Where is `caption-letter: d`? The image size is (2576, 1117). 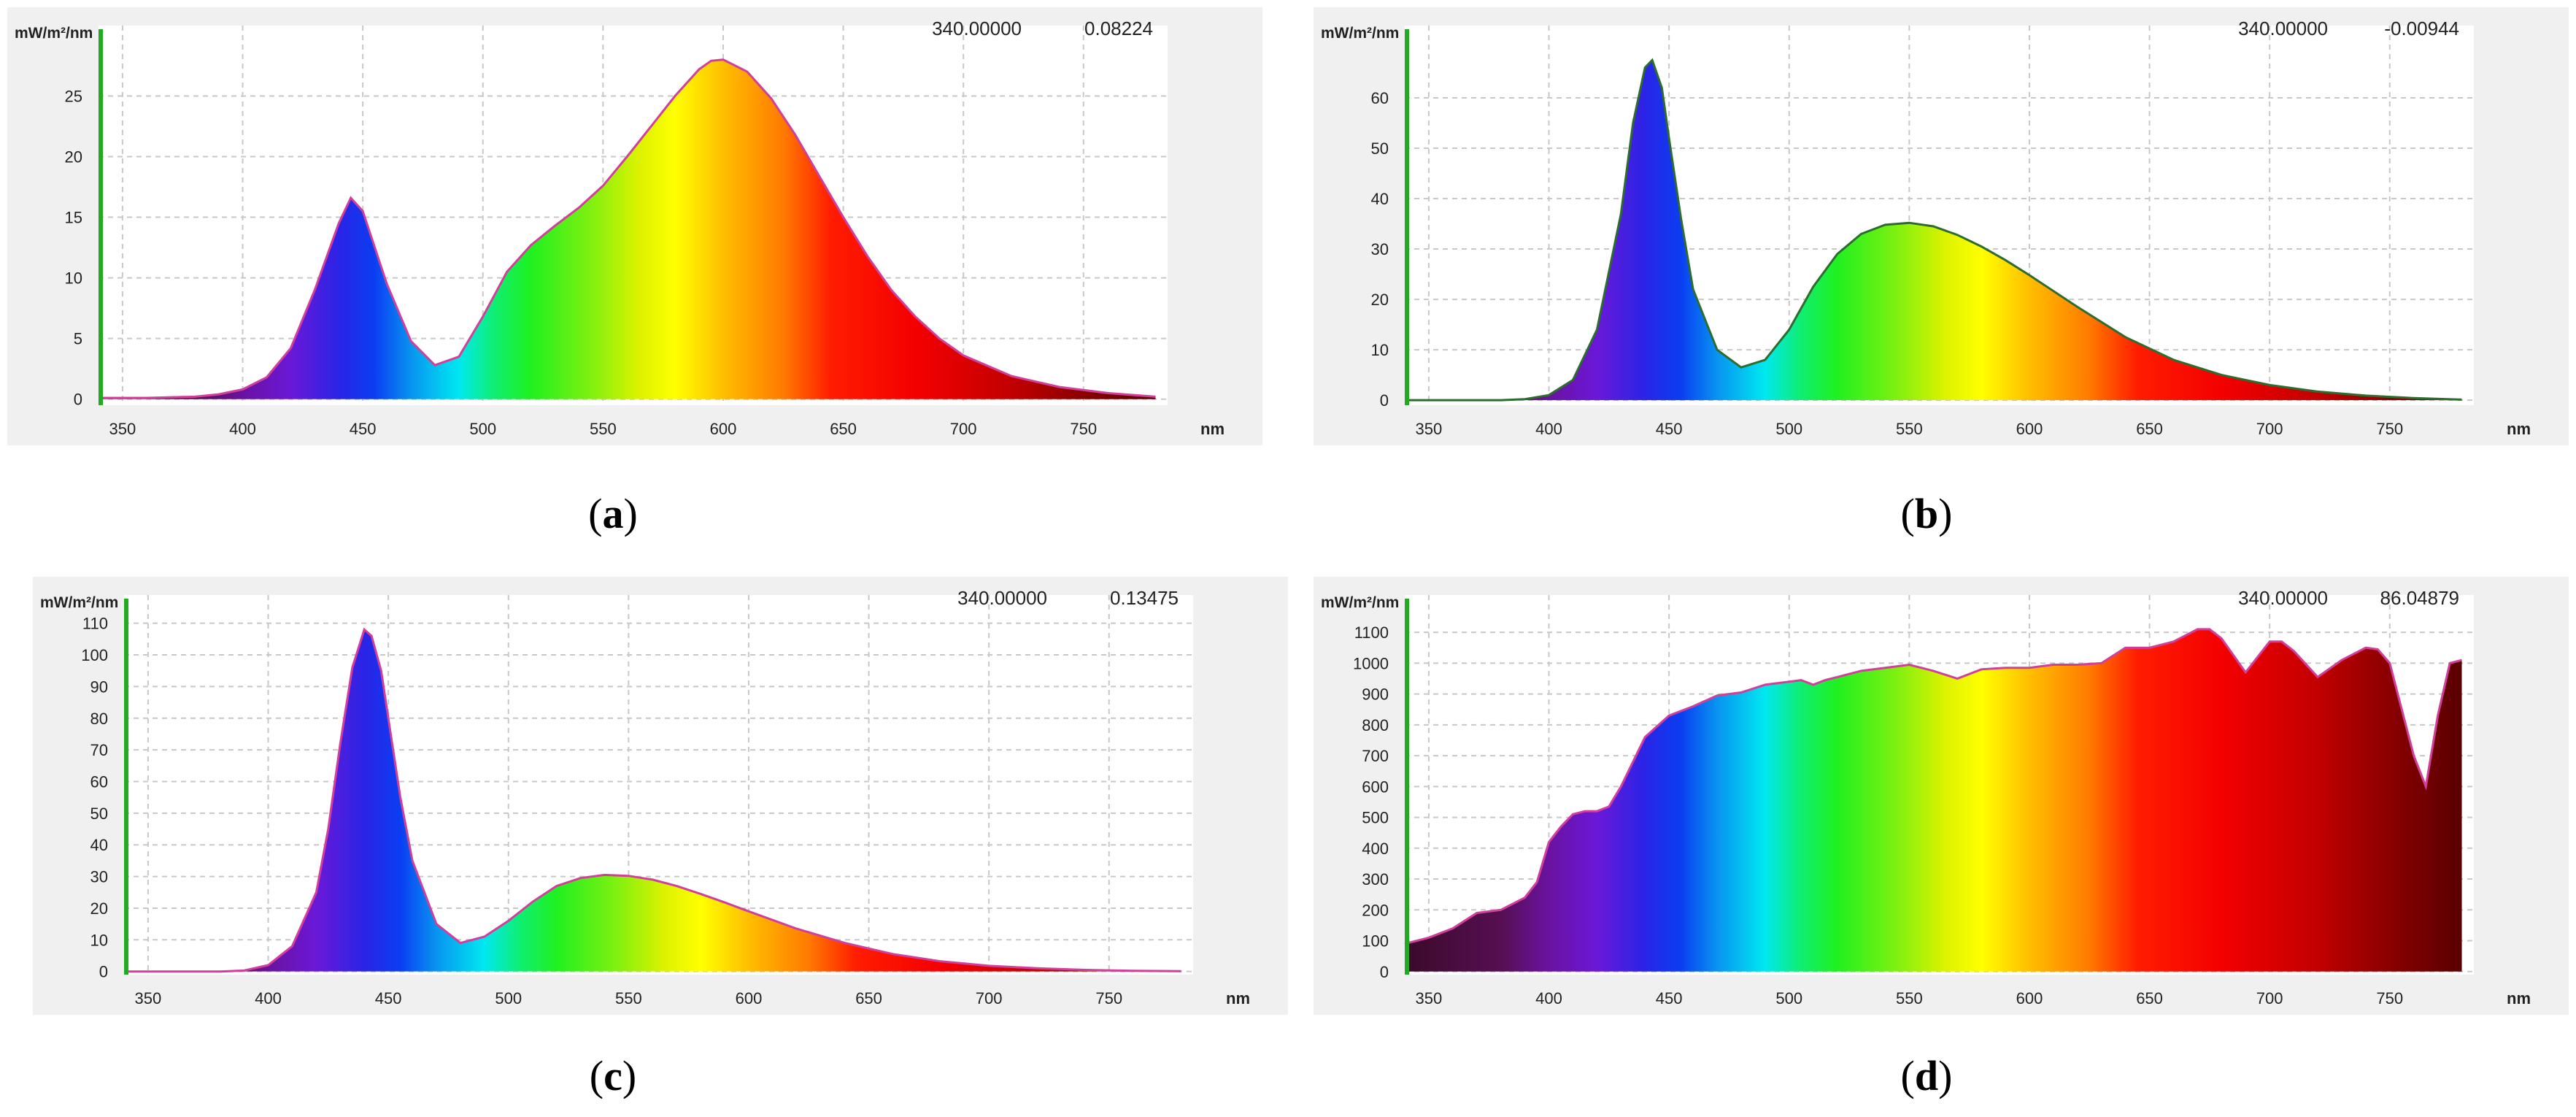
caption-letter: d is located at coordinates (1926, 1075).